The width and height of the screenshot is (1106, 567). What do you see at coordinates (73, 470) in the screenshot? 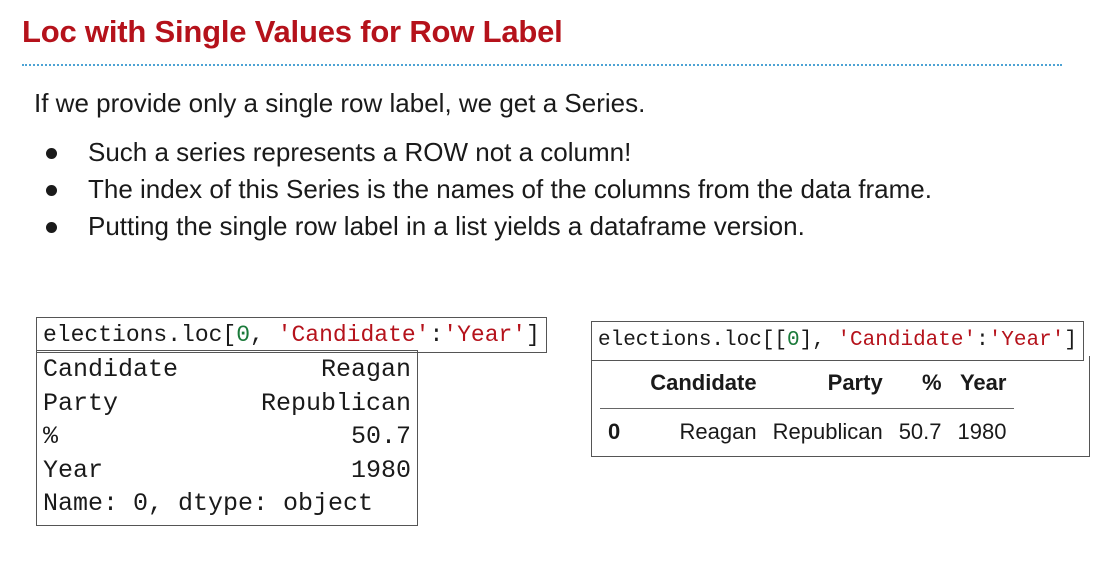
I see `series-label: Year` at bounding box center [73, 470].